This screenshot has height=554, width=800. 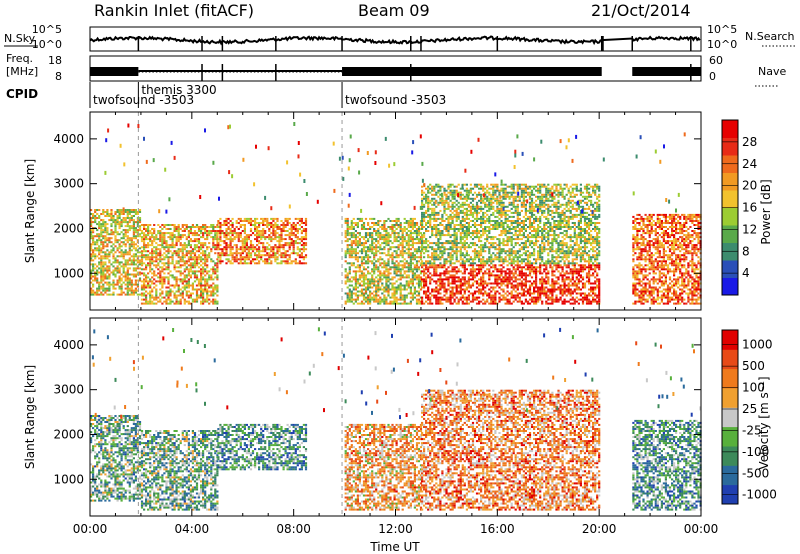 I want to click on freq-label: Freq., so click(x=19, y=58).